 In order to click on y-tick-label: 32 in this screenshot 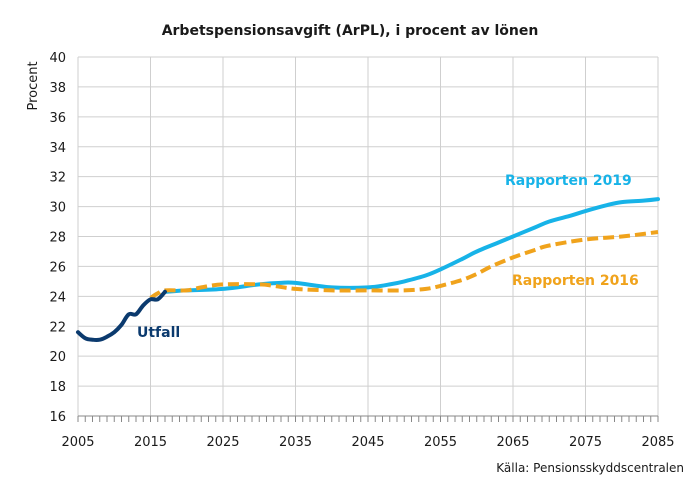, I will do `click(57, 178)`.